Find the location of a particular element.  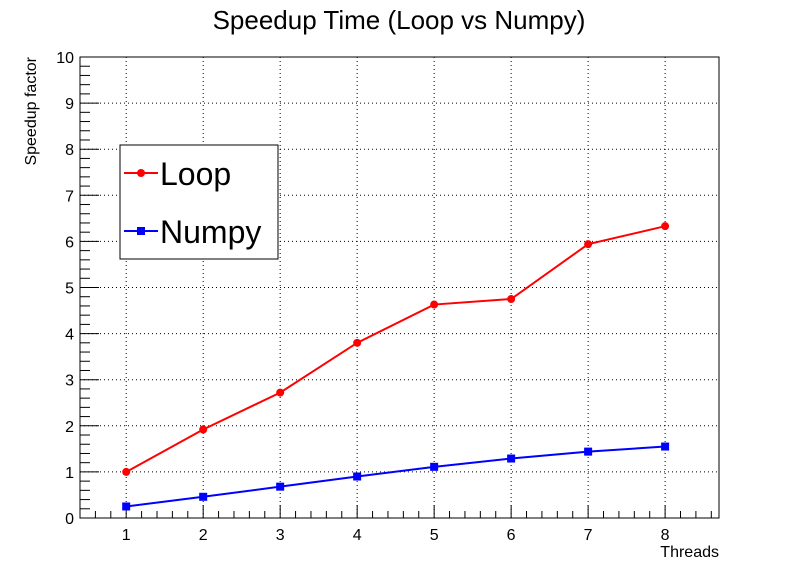

y-tick-label: 4 is located at coordinates (69, 335).